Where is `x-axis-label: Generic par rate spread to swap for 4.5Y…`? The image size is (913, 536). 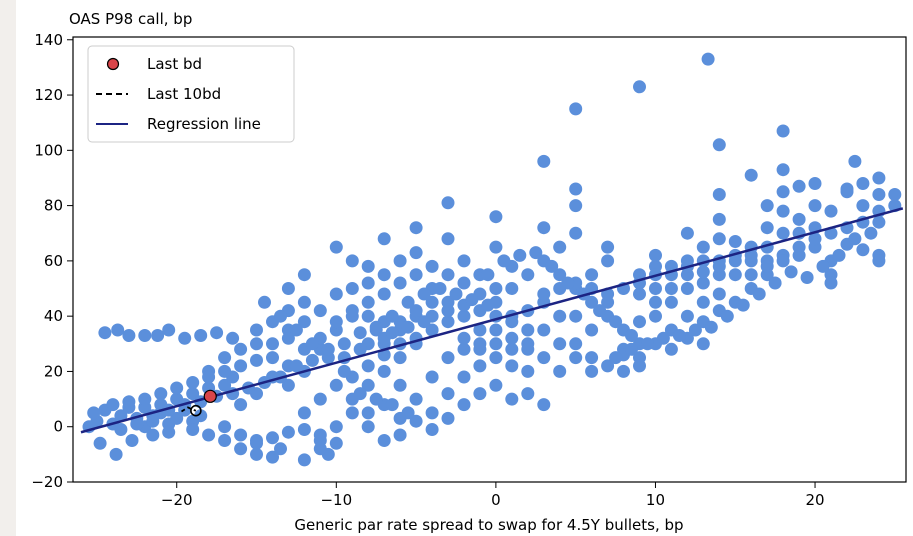 x-axis-label: Generic par rate spread to swap for 4.5Y… is located at coordinates (488, 525).